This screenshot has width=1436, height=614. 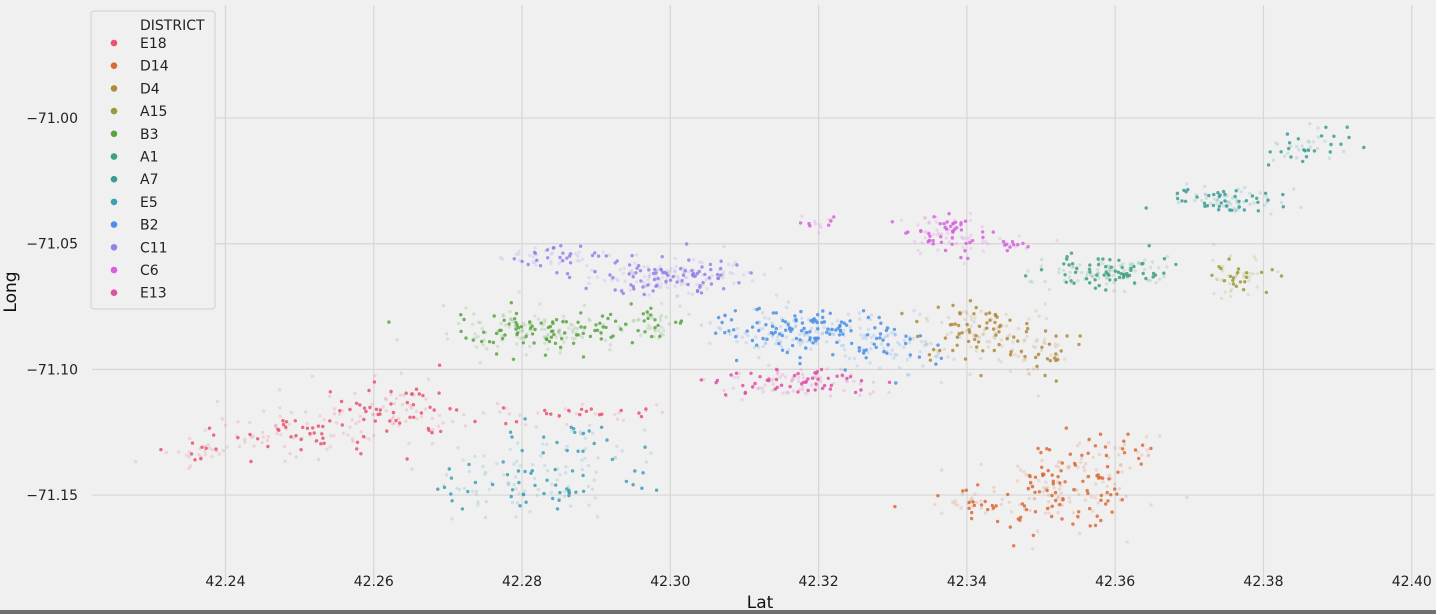 I want to click on legend-label-e13: E13, so click(x=153, y=294).